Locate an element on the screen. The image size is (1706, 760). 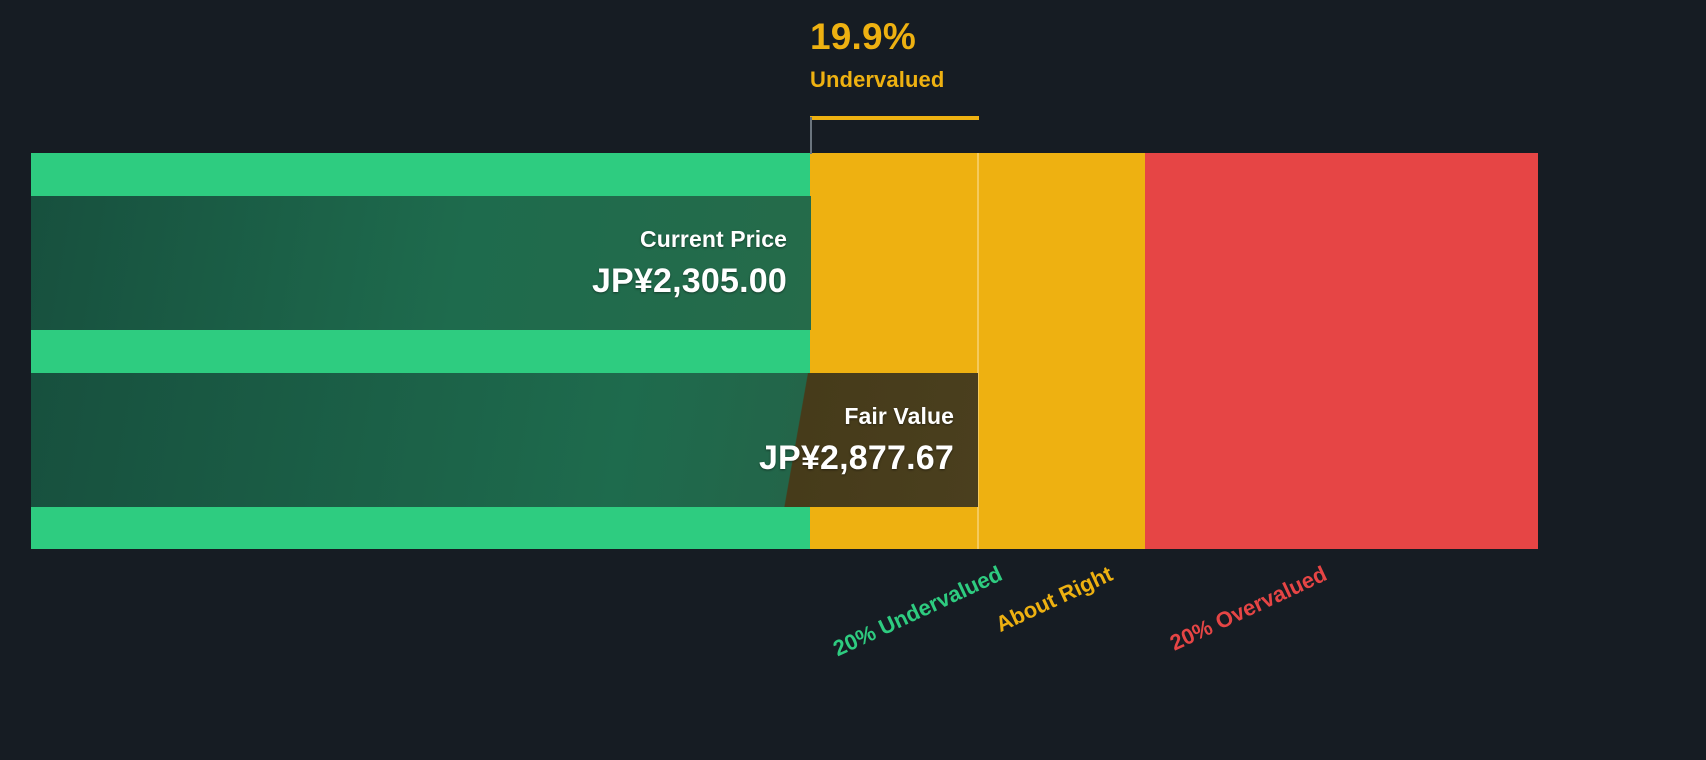
current-price-value: JP¥2,305.00 is located at coordinates (689, 281).